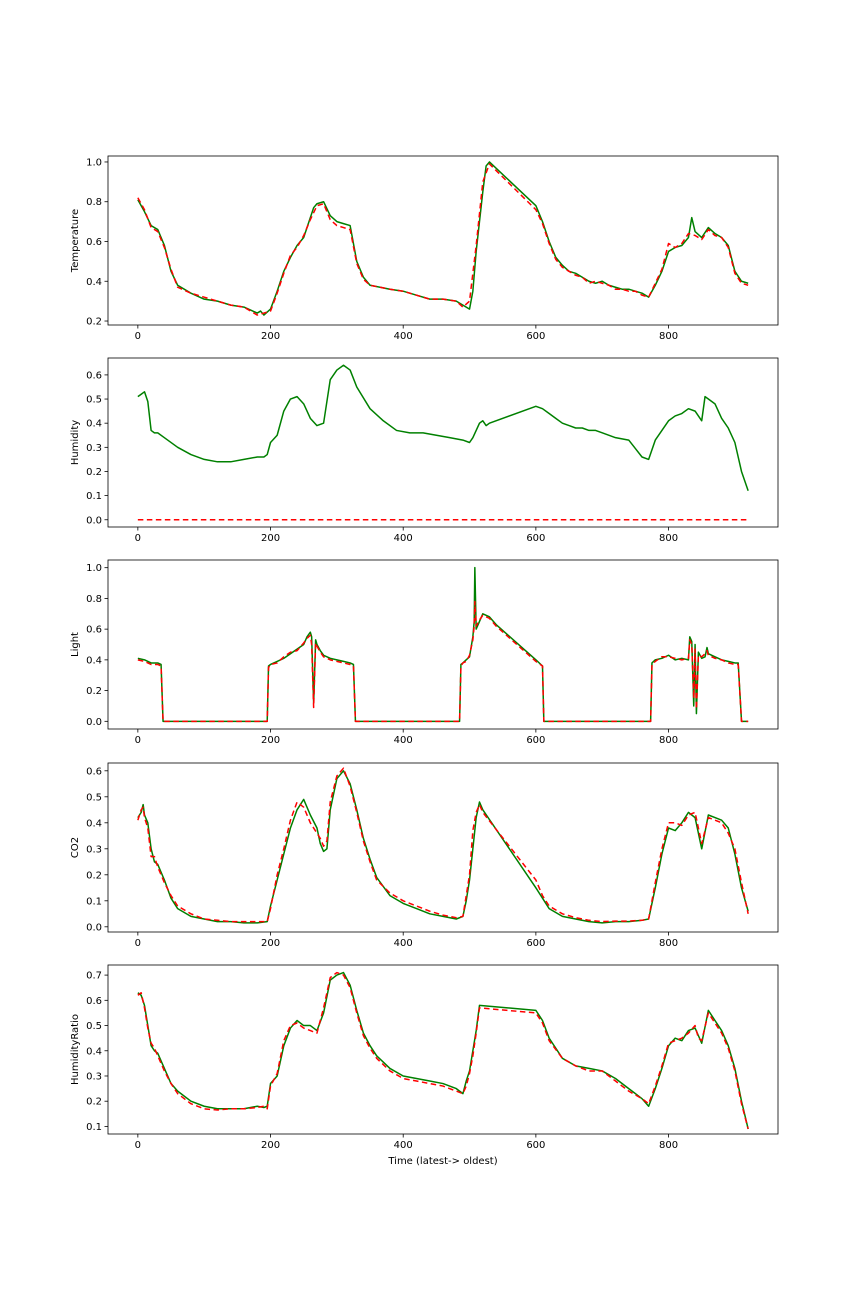 Image resolution: width=864 pixels, height=1296 pixels. I want to click on subplot-co2: 0 200 400 600 800 0.0 0.1 0.2 0.3 0.4 0.5 0.6 CO2, so click(424, 855).